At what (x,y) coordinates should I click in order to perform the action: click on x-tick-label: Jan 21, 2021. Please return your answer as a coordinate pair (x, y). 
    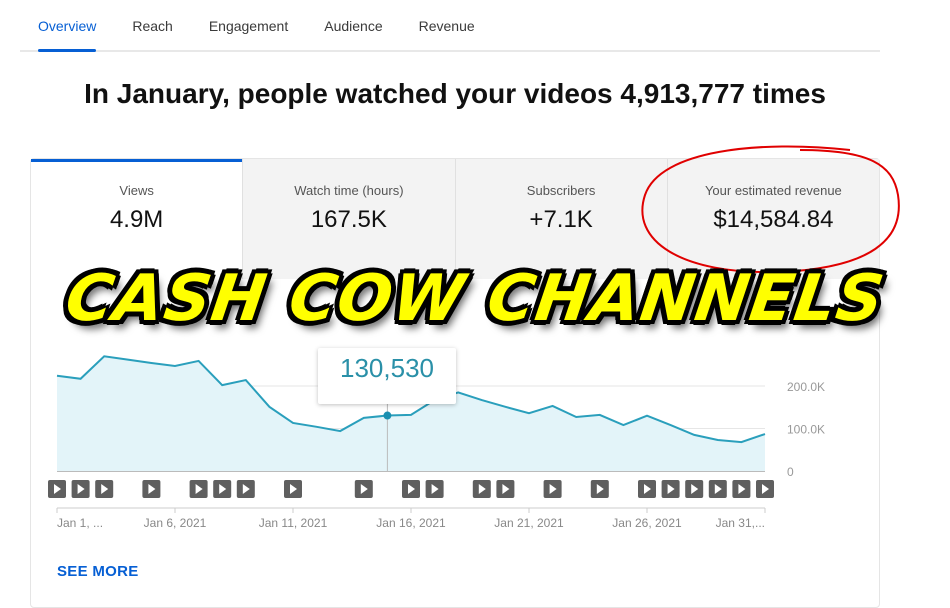
    Looking at the image, I should click on (529, 523).